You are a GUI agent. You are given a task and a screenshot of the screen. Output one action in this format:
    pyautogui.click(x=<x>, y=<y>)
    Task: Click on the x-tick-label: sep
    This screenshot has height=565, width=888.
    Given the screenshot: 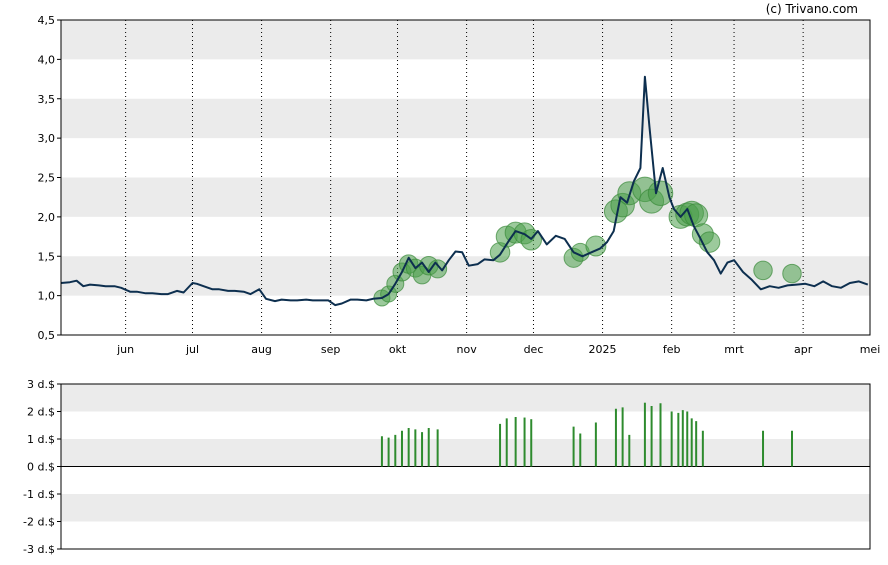 What is the action you would take?
    pyautogui.click(x=330, y=349)
    